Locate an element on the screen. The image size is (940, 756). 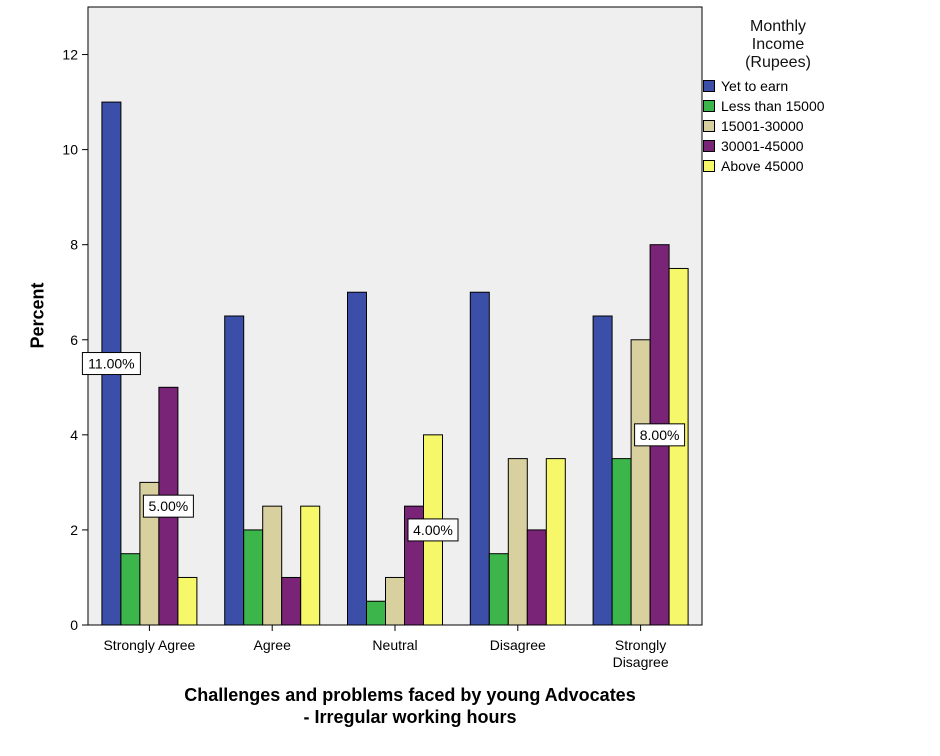
legend-title: Monthly Income (Rupees) is located at coordinates (778, 44).